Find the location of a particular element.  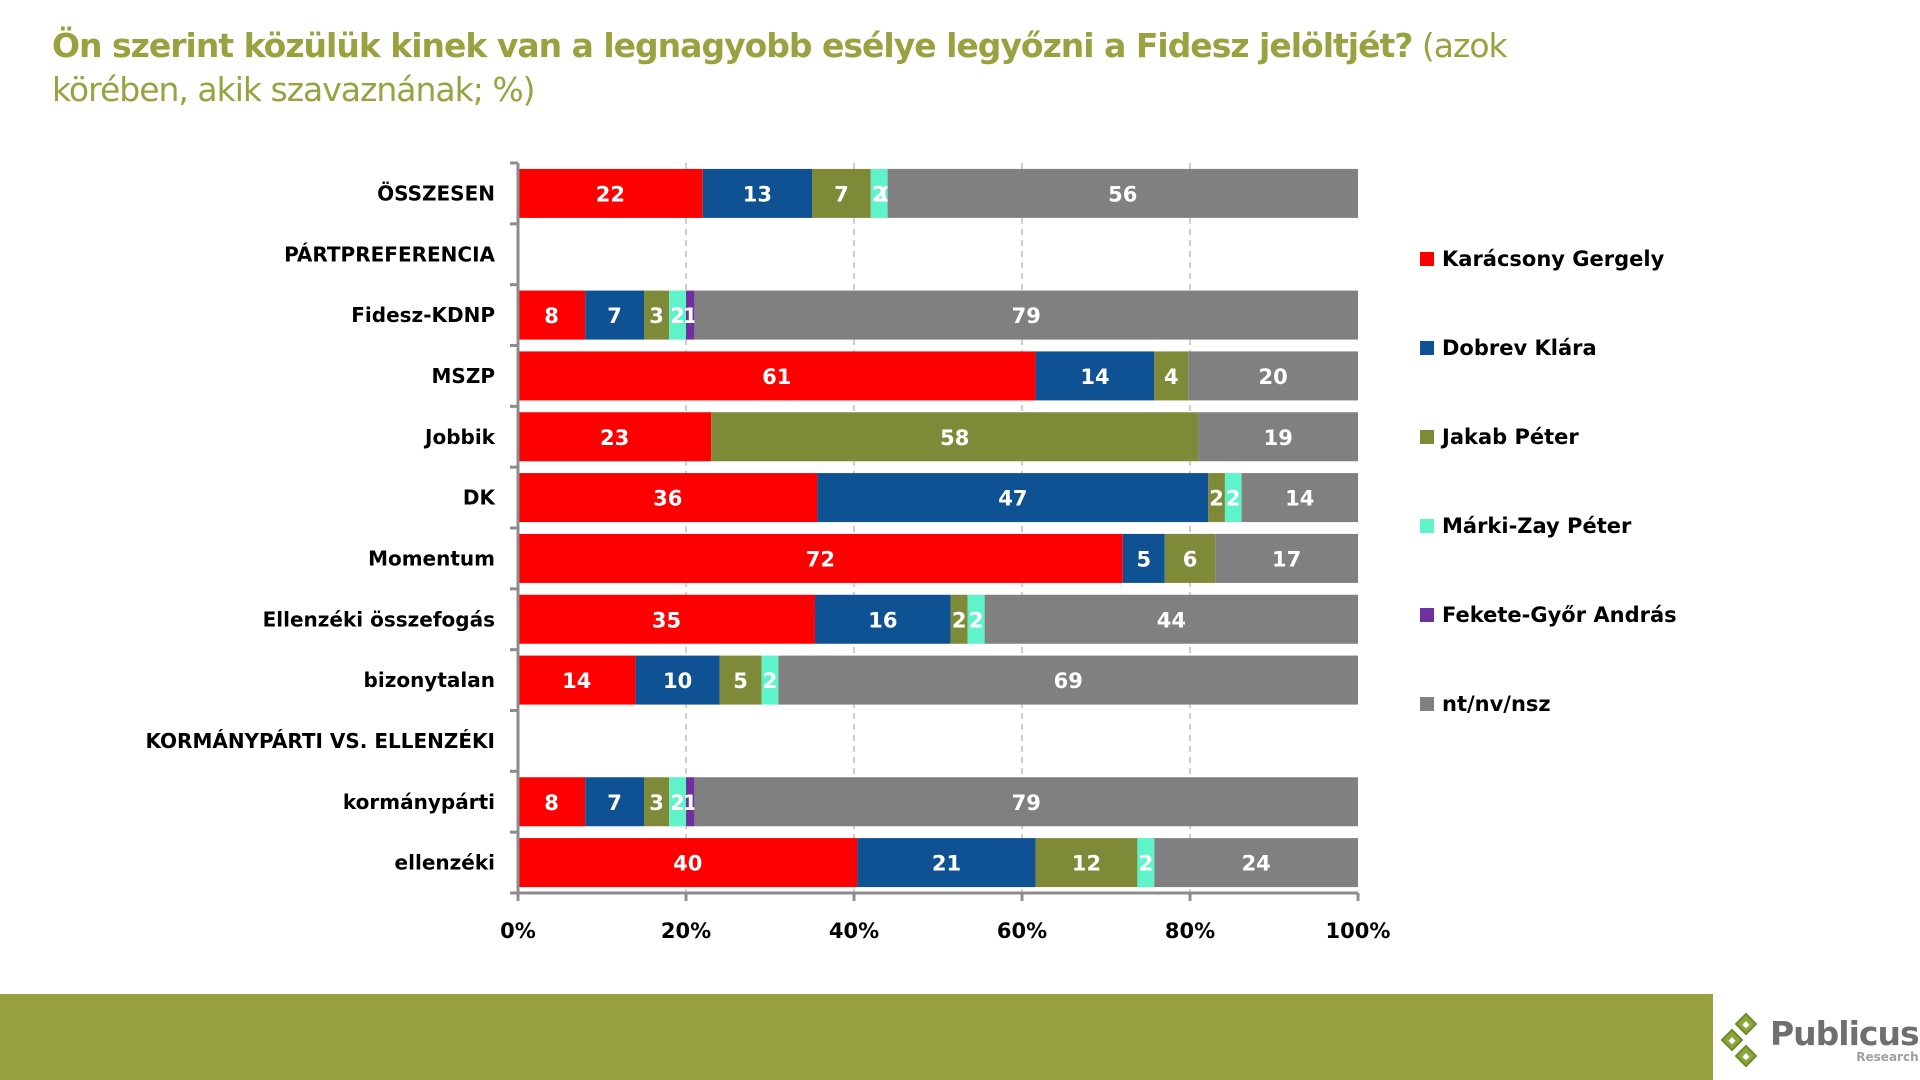

bar-row: 221372056 is located at coordinates (938, 193).